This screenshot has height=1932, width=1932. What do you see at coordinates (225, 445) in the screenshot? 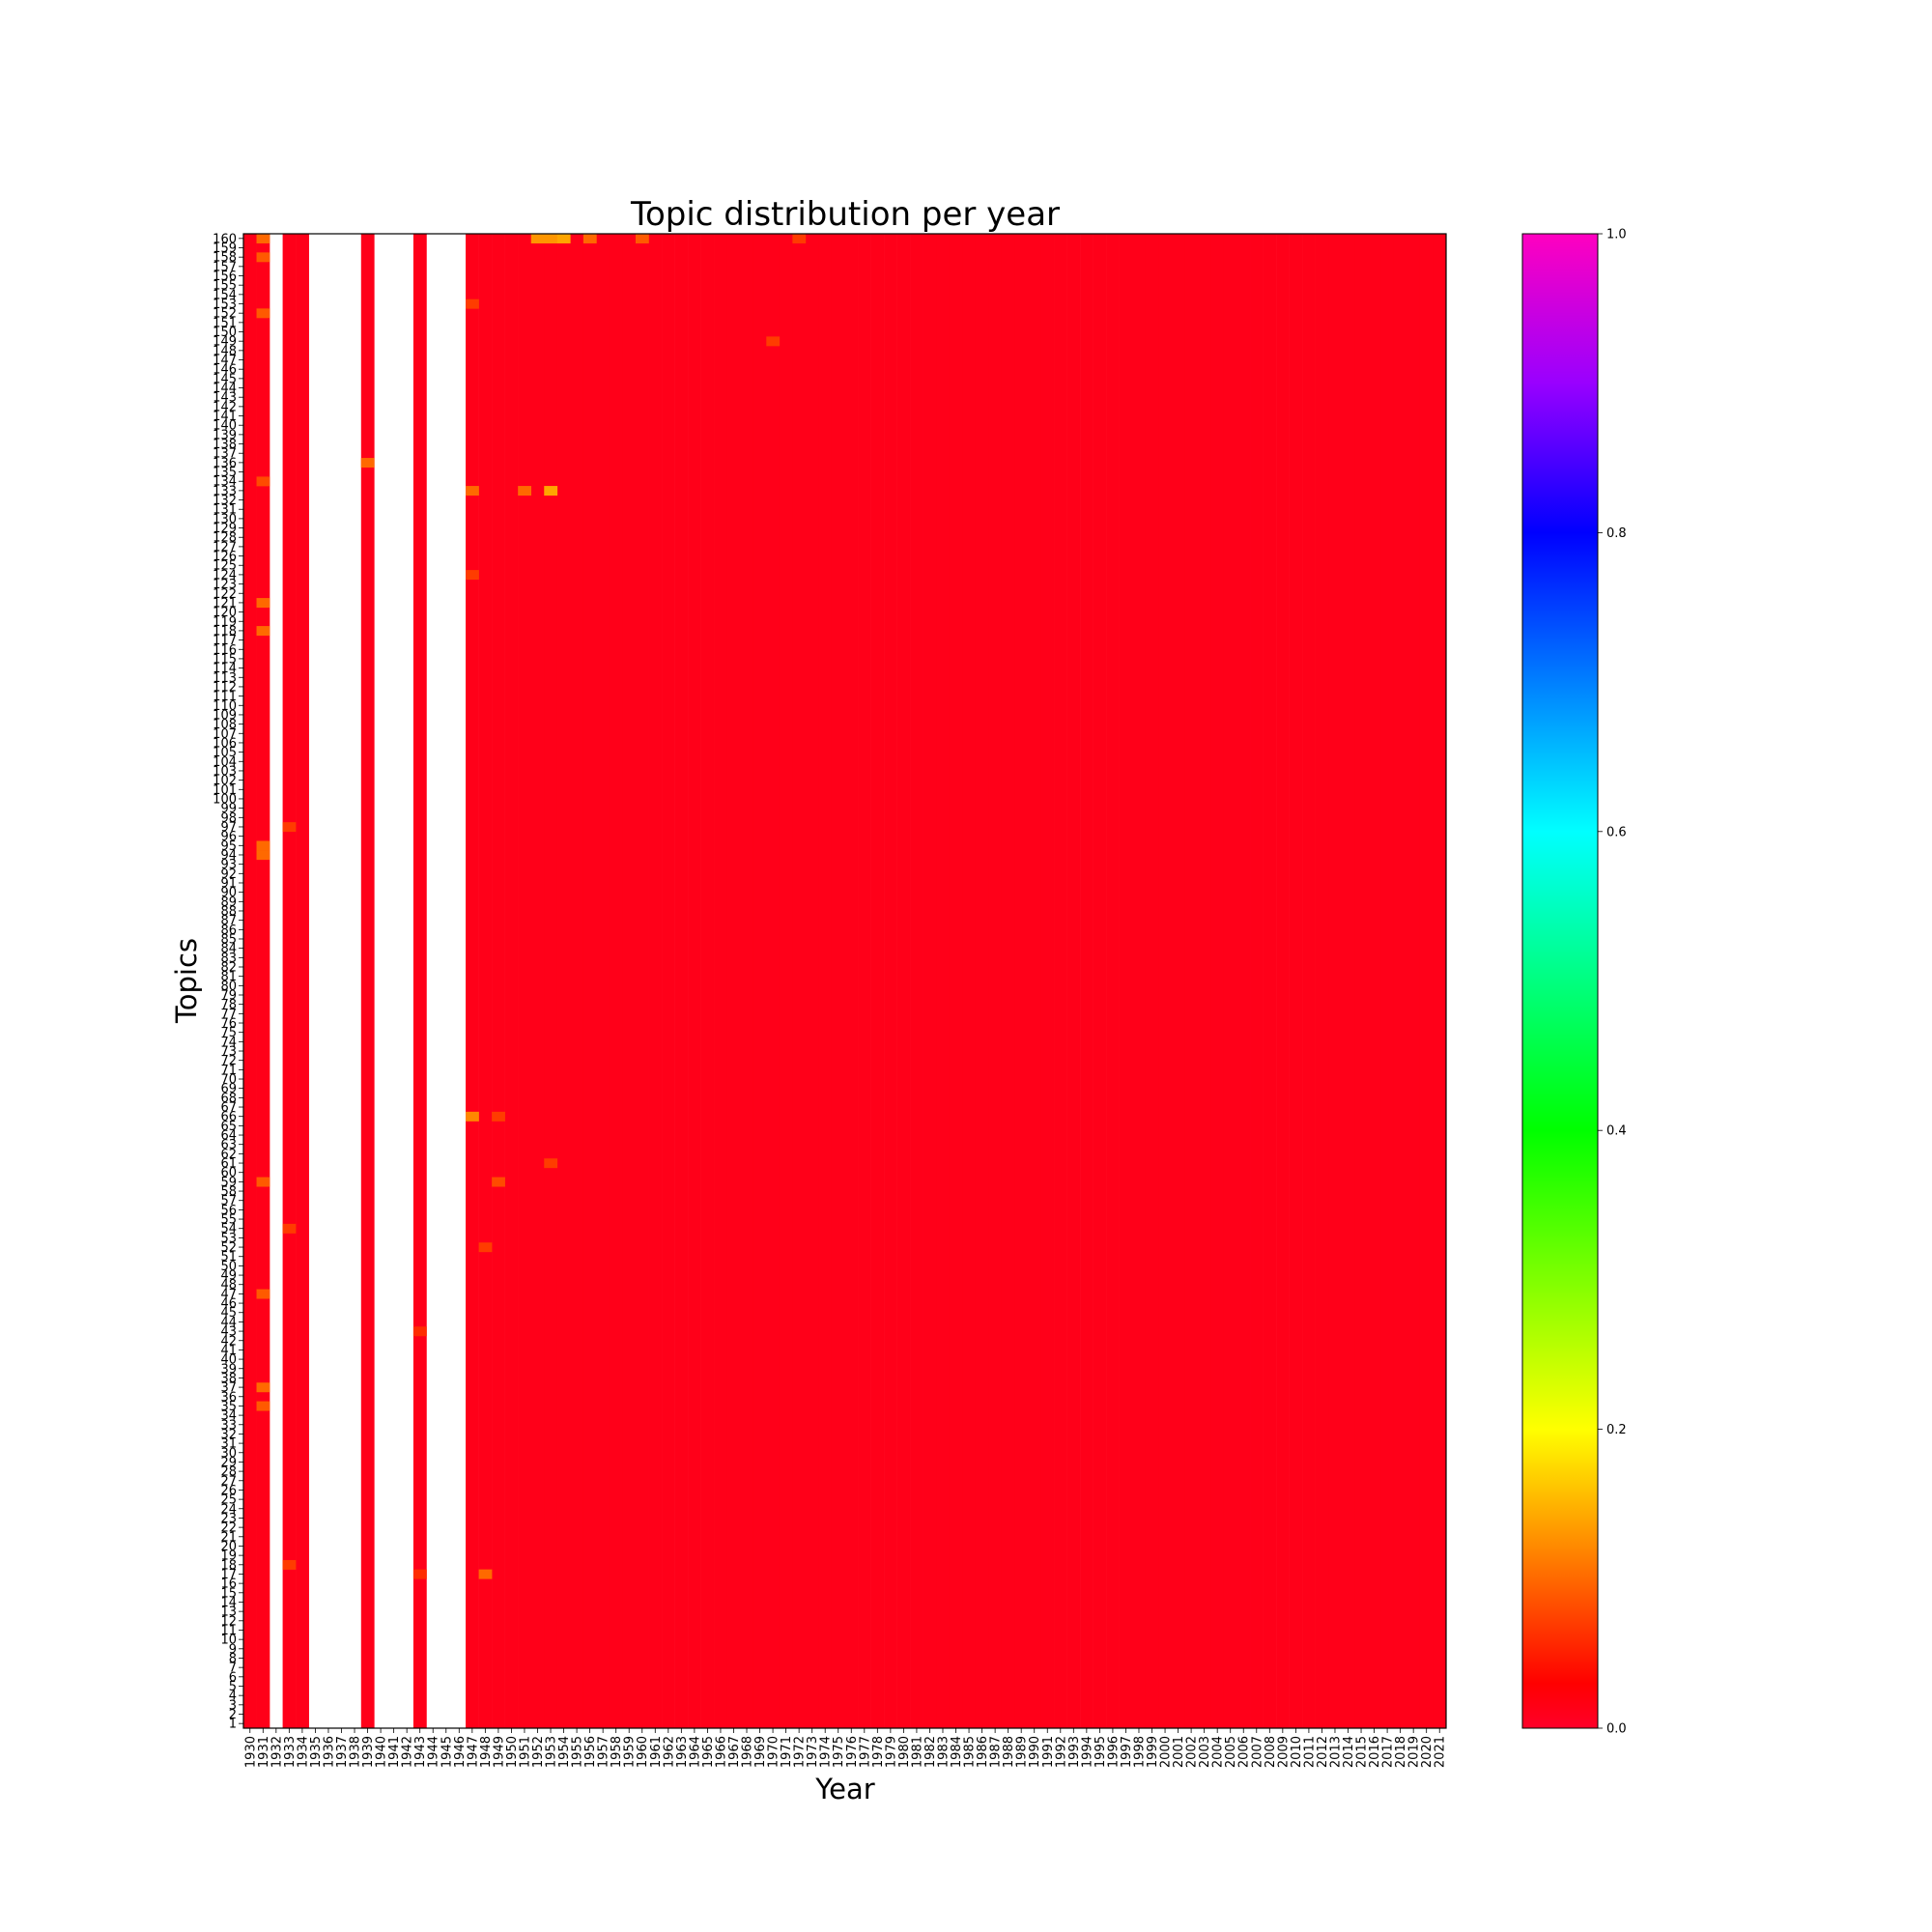
I see `y-tick-label: 138` at bounding box center [225, 445].